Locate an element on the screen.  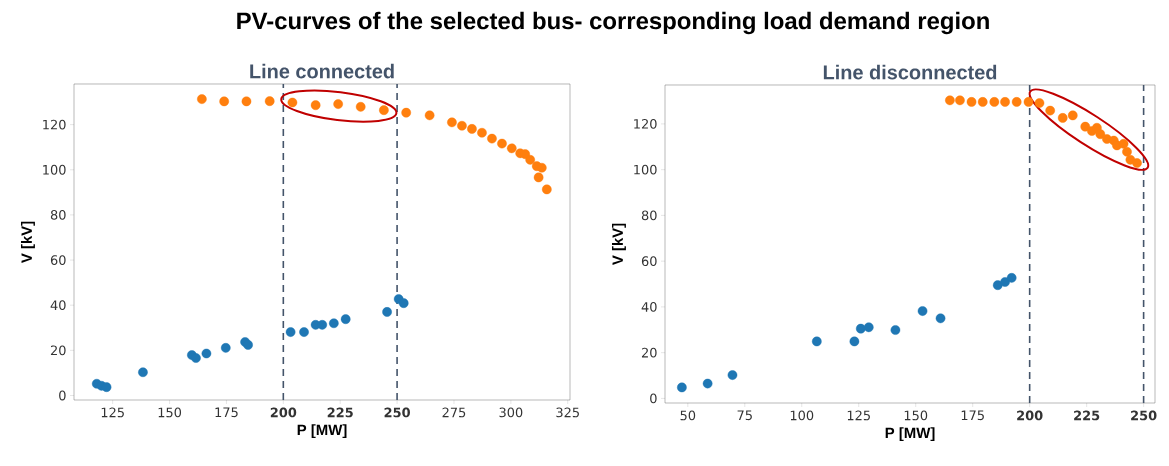
x-tick-label: 325 is located at coordinates (567, 412).